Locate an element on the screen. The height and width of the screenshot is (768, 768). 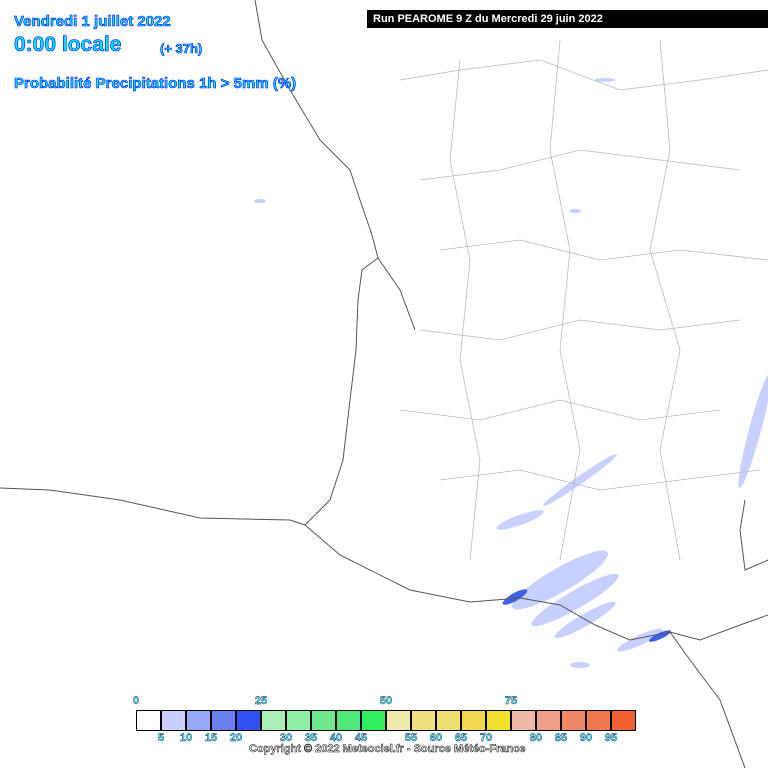
legend-label: 75 is located at coordinates (511, 701).